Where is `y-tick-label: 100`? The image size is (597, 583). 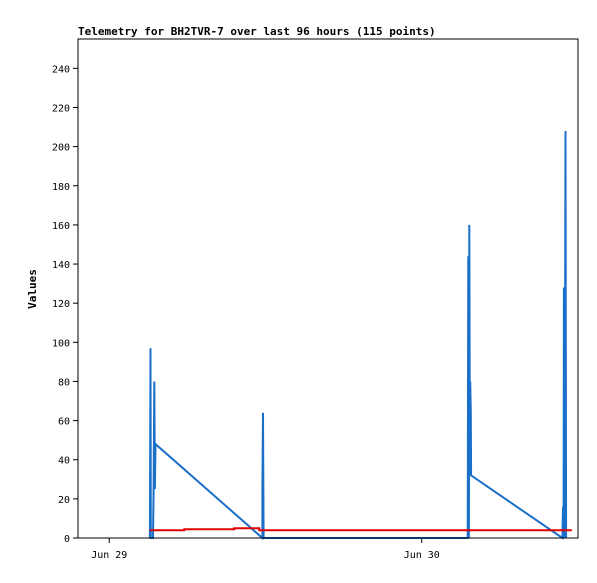 y-tick-label: 100 is located at coordinates (61, 343).